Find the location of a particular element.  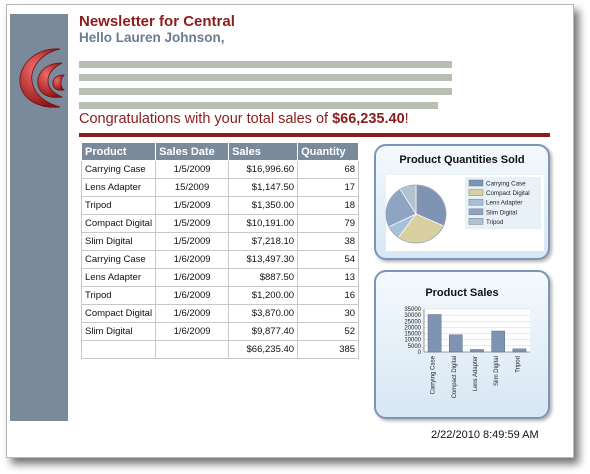

y-tick-label: 10000 is located at coordinates (412, 341).